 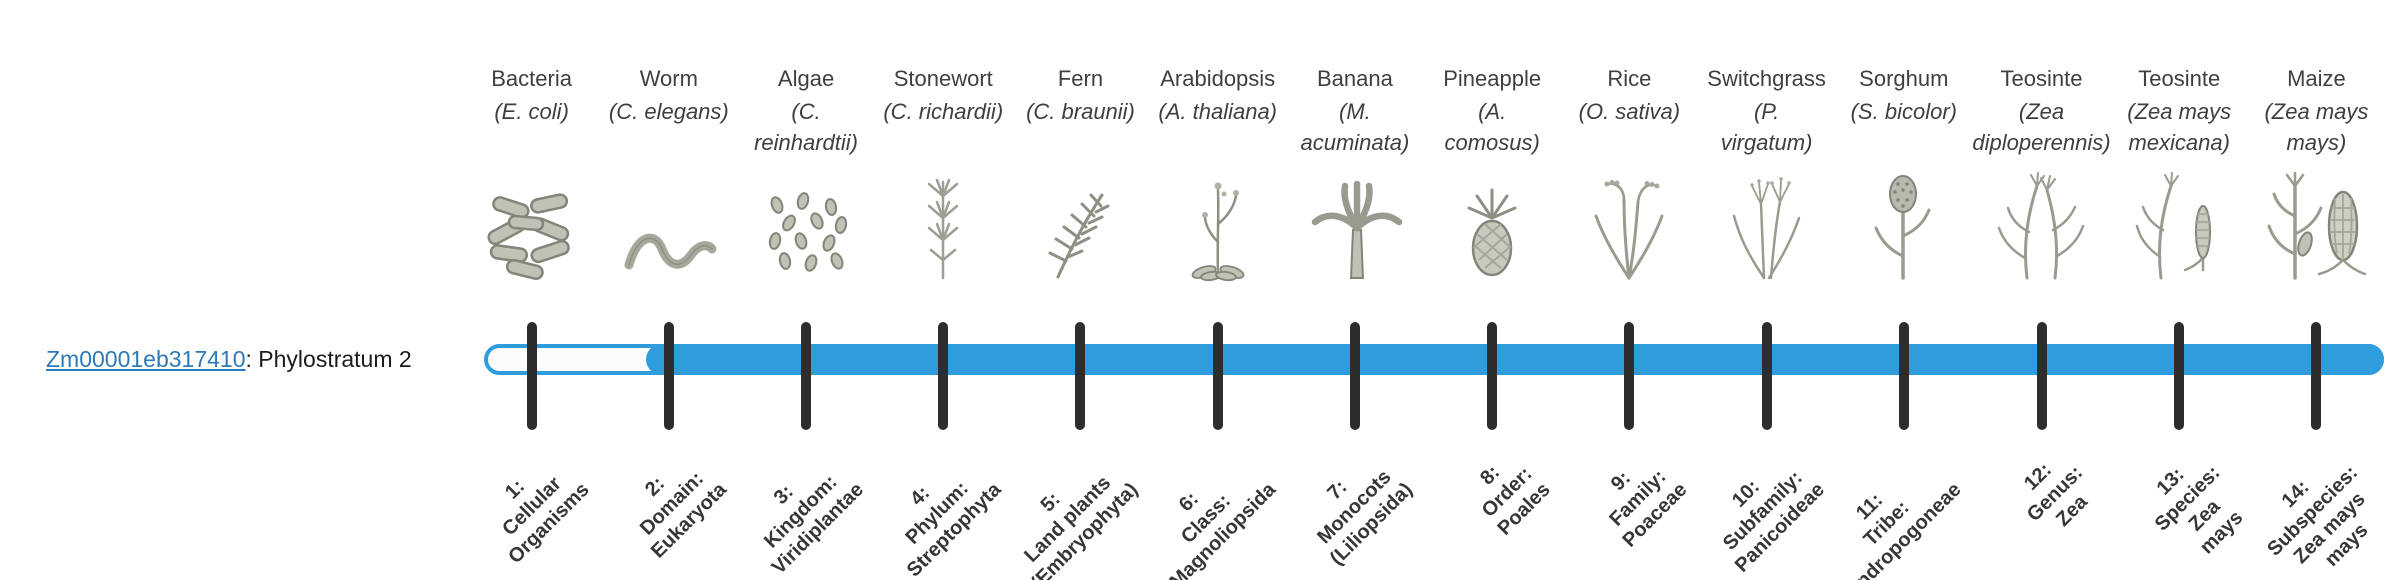 I want to click on switchgrass-icon, so click(x=1766, y=228).